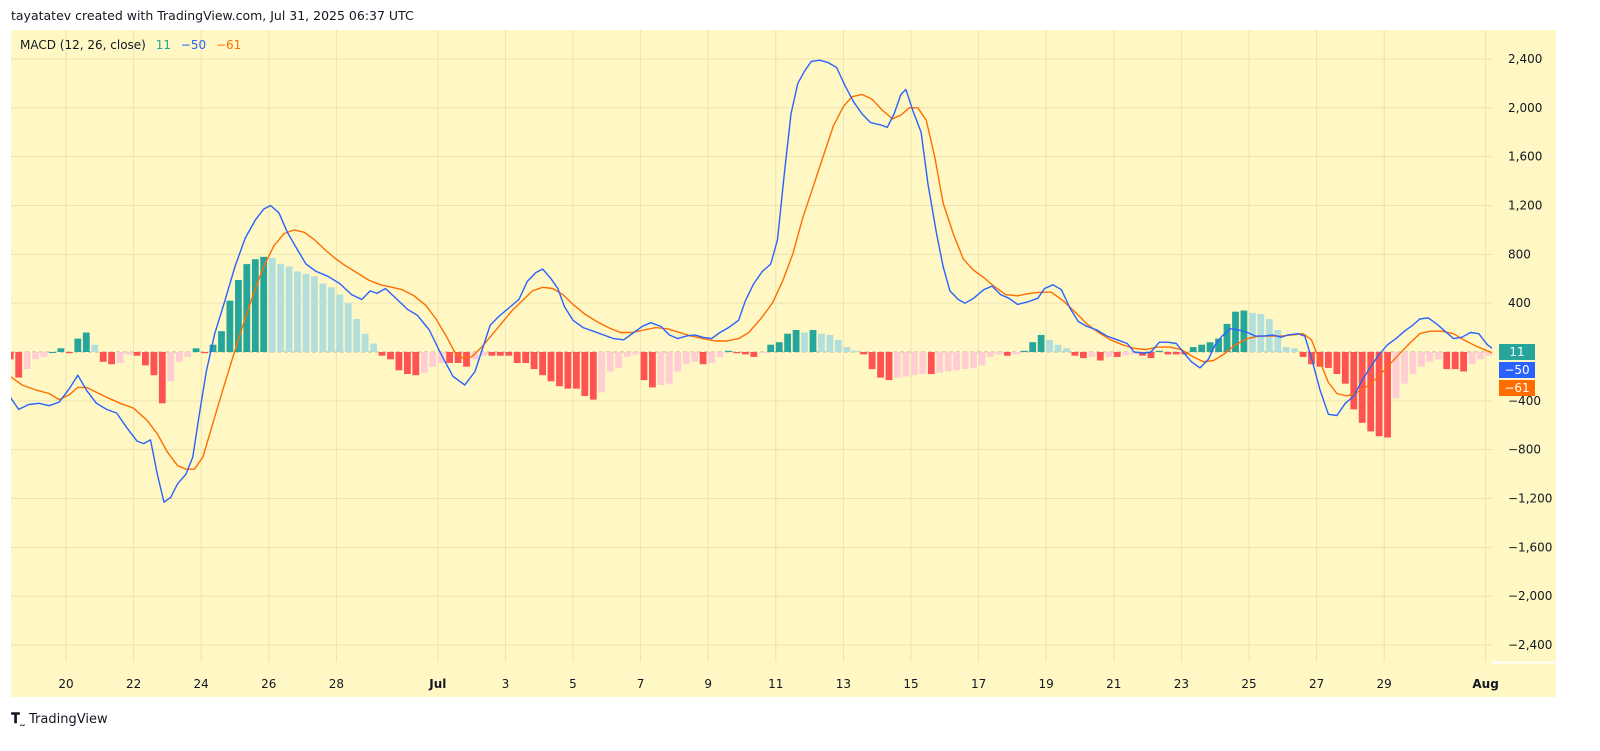  I want to click on macd-price-tag: −50, so click(1517, 370).